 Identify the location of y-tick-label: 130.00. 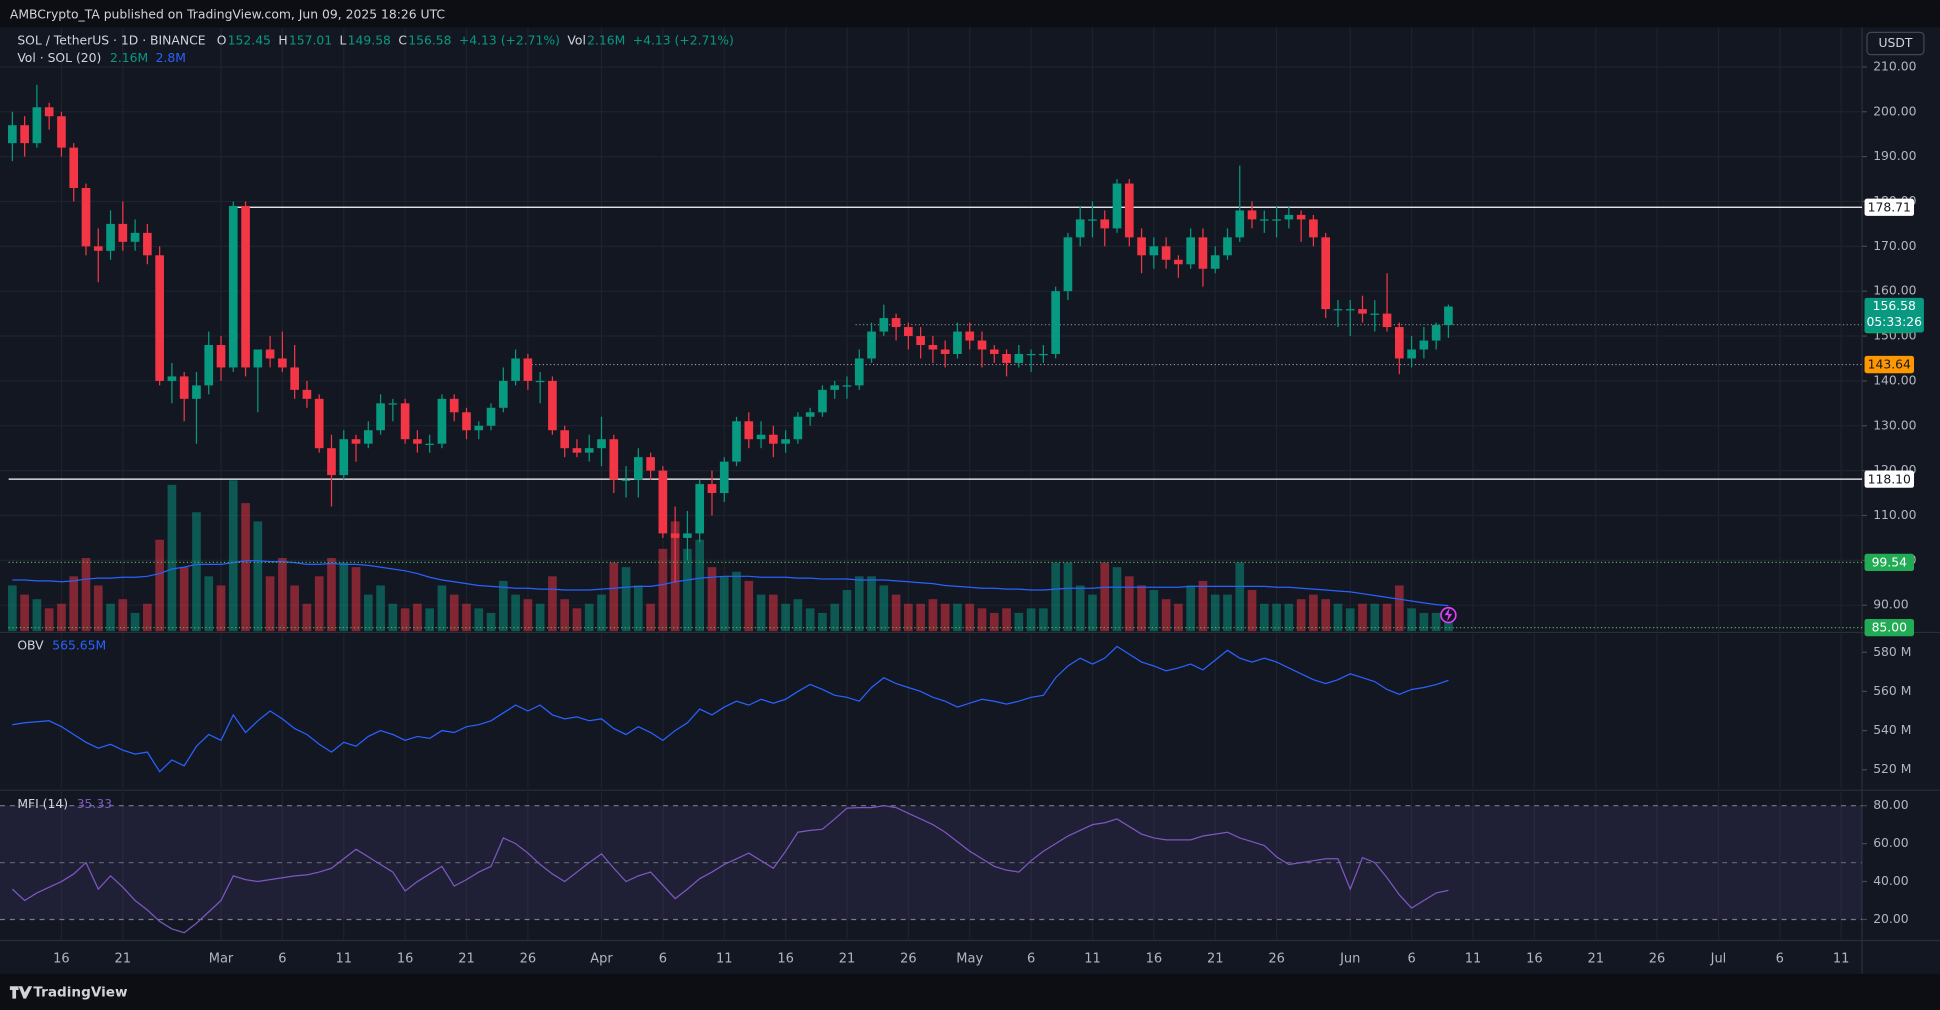
(1894, 425).